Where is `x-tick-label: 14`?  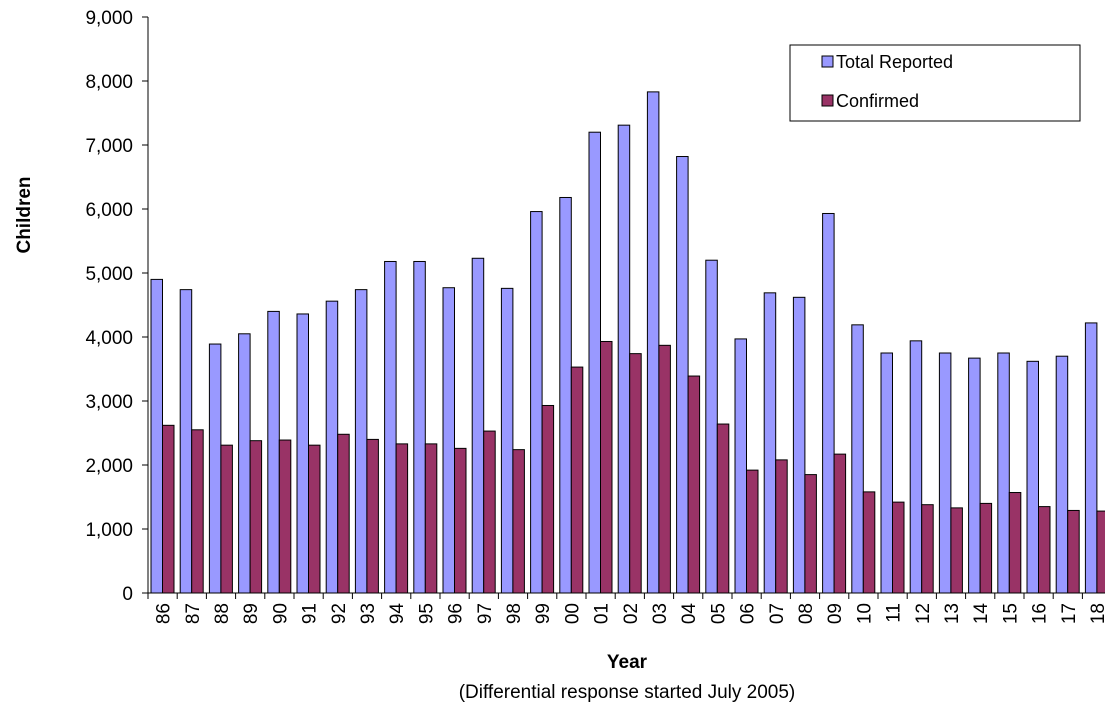 x-tick-label: 14 is located at coordinates (981, 614).